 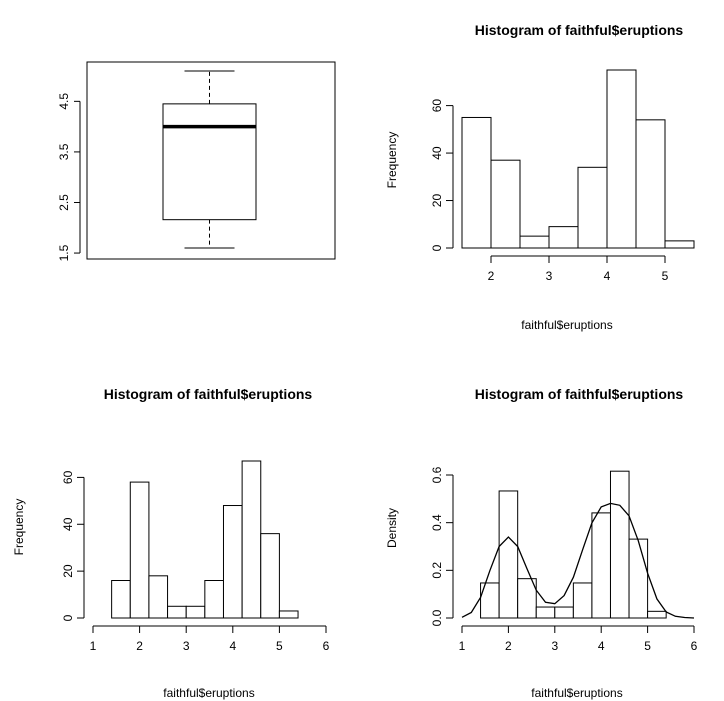 I want to click on y-axis: 0.0 0.2 0.4 0.6, so click(x=442, y=546).